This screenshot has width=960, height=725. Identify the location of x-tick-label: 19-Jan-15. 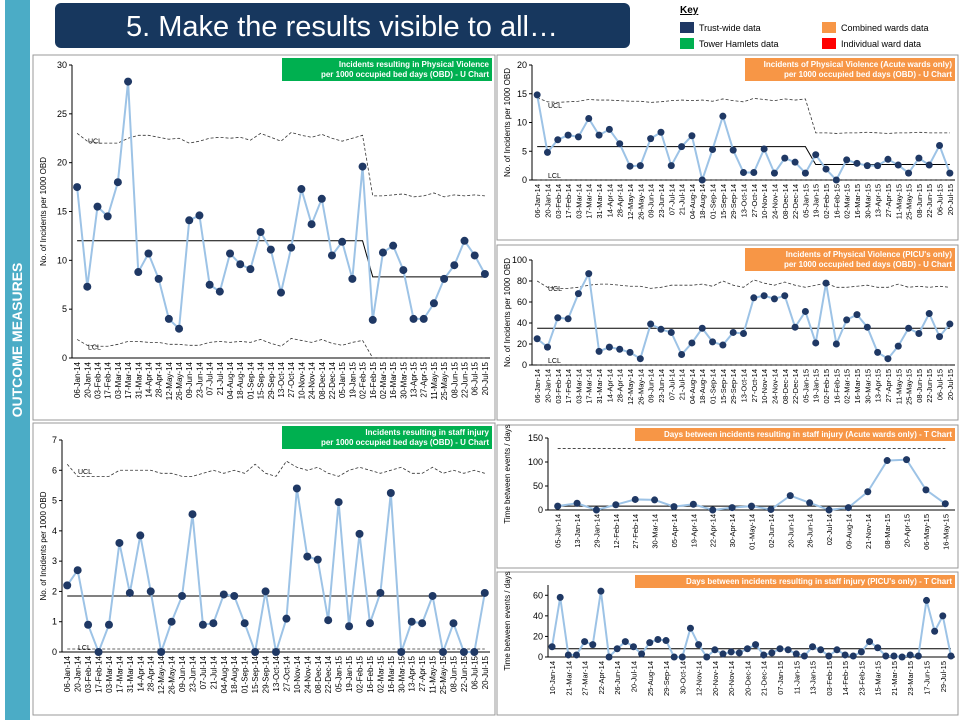
(352, 379).